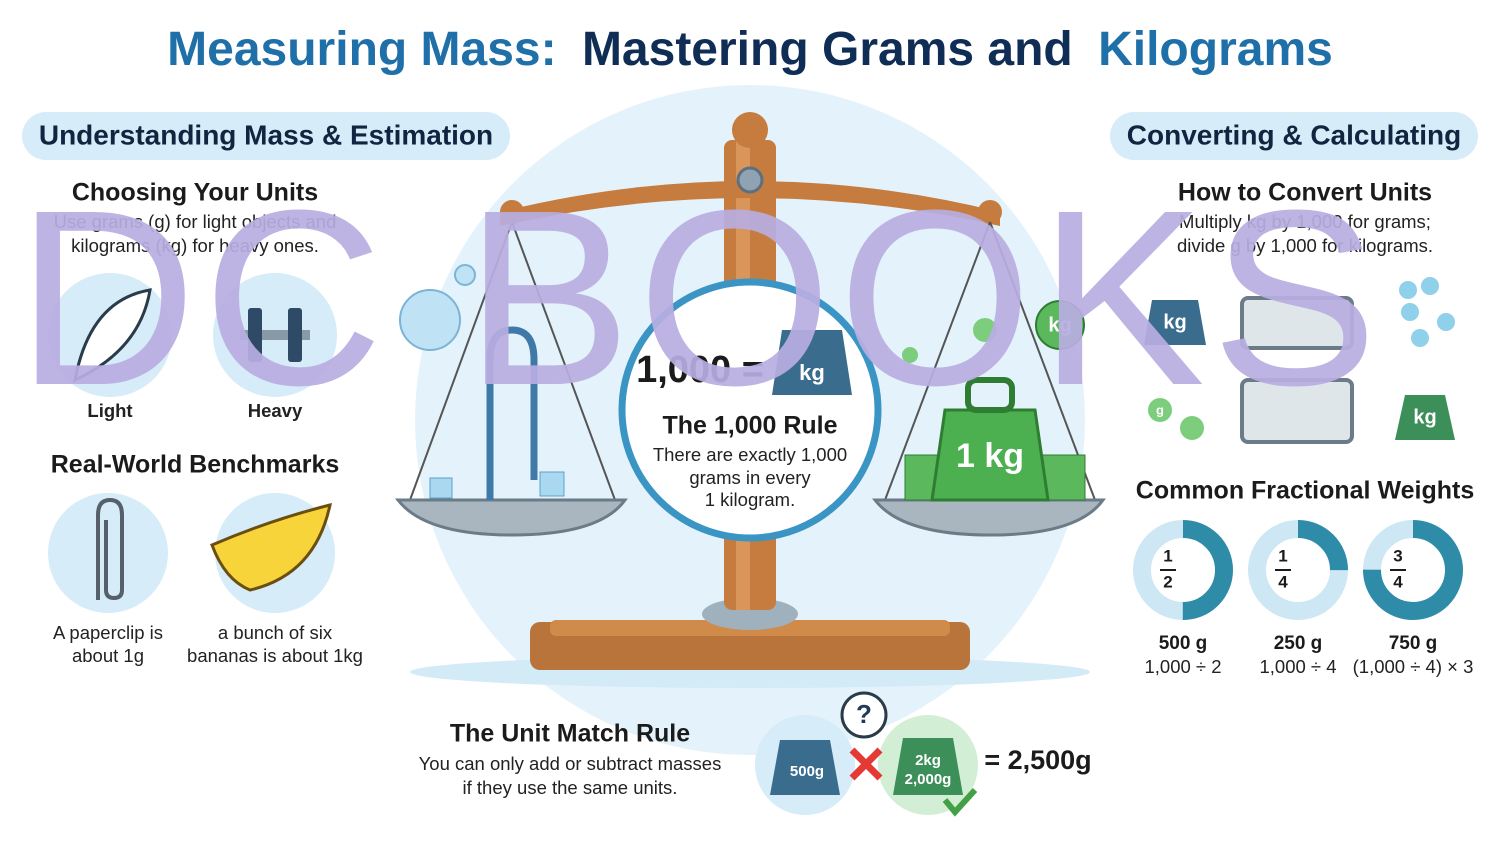  Describe the element at coordinates (928, 760) in the screenshot. I see `weight-label: 2kg` at that location.